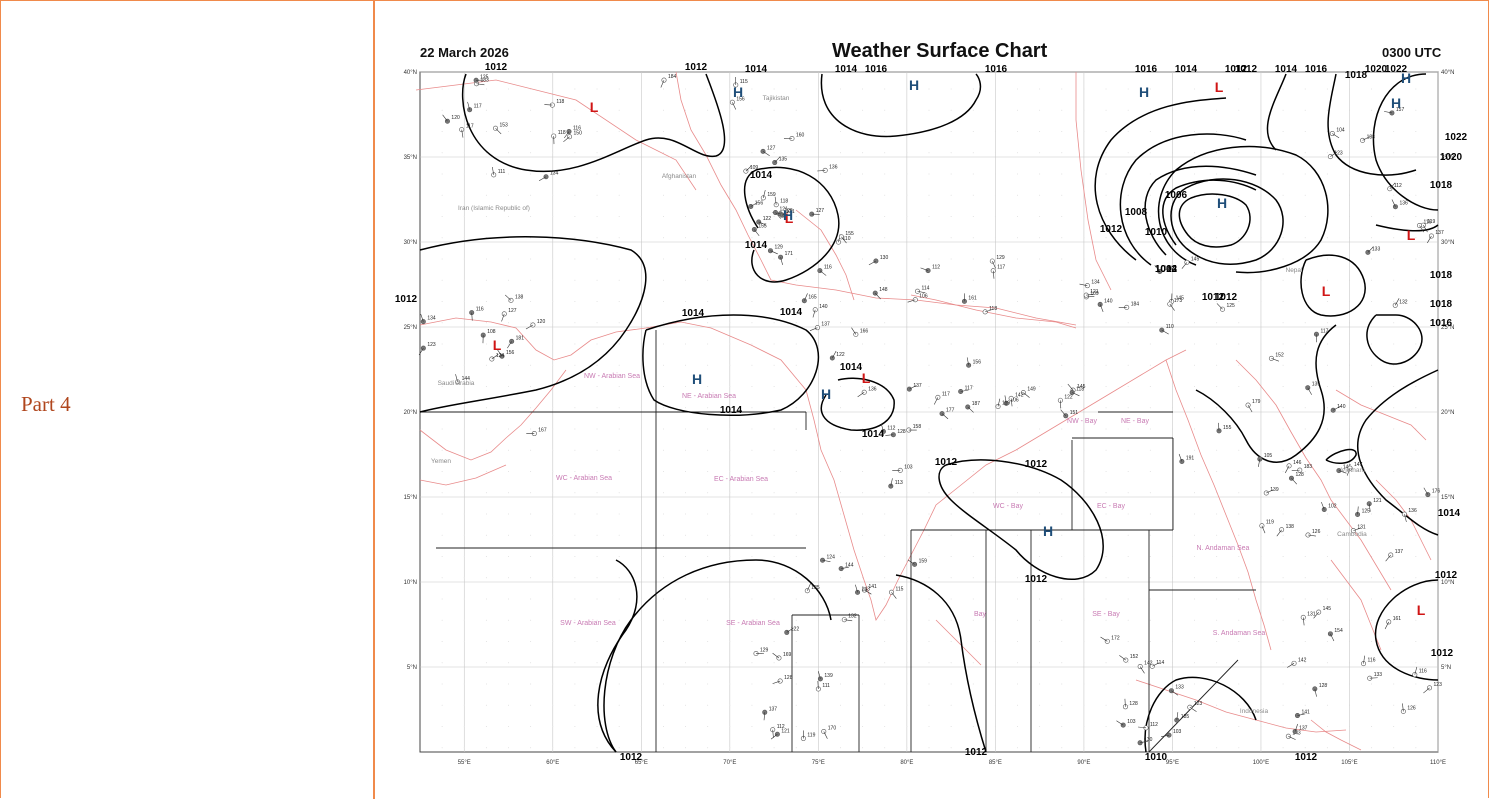  What do you see at coordinates (756, 245) in the screenshot?
I see `isobar-label: 1014` at bounding box center [756, 245].